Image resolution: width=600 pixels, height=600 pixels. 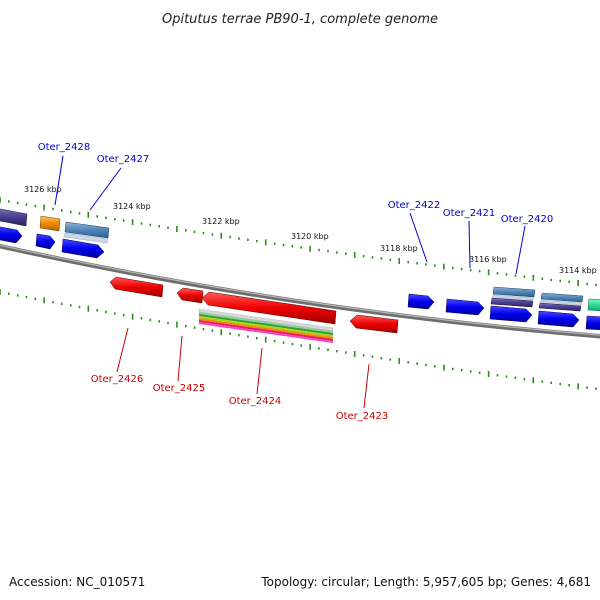 What do you see at coordinates (362, 416) in the screenshot?
I see `gene-label-oter-2423: Oter_2423` at bounding box center [362, 416].